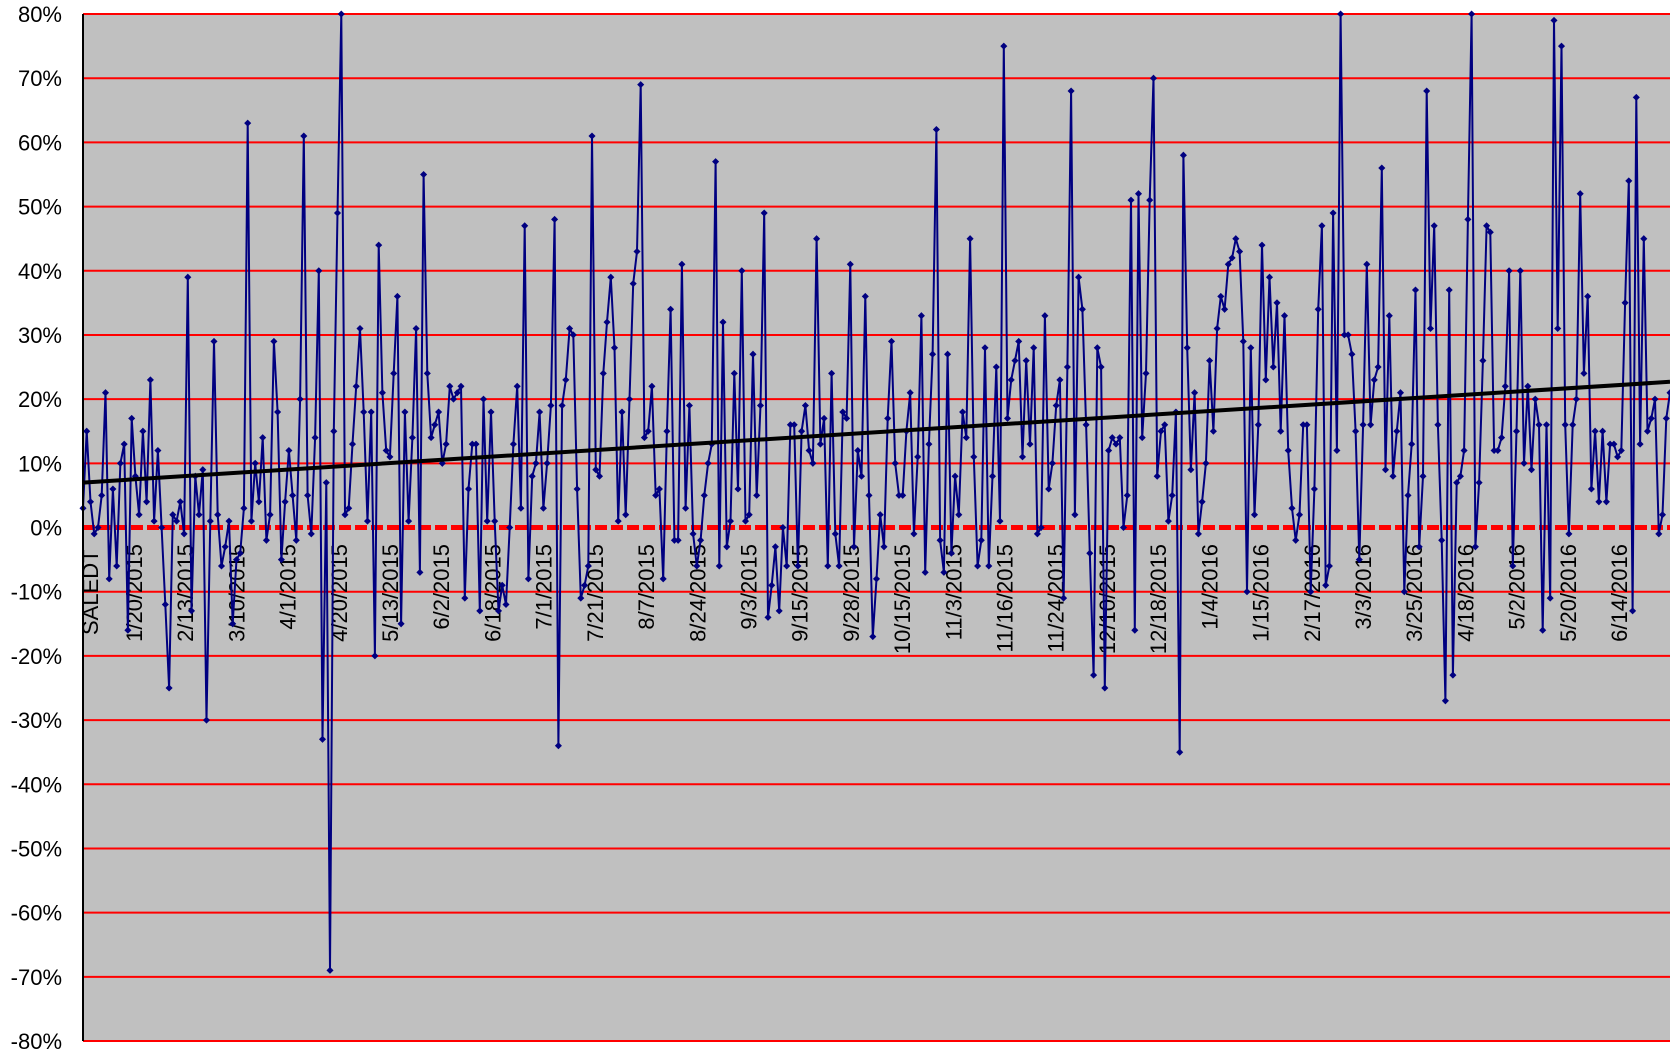 This screenshot has width=1670, height=1055. Describe the element at coordinates (40, 142) in the screenshot. I see `y-tick-label: 60%` at that location.